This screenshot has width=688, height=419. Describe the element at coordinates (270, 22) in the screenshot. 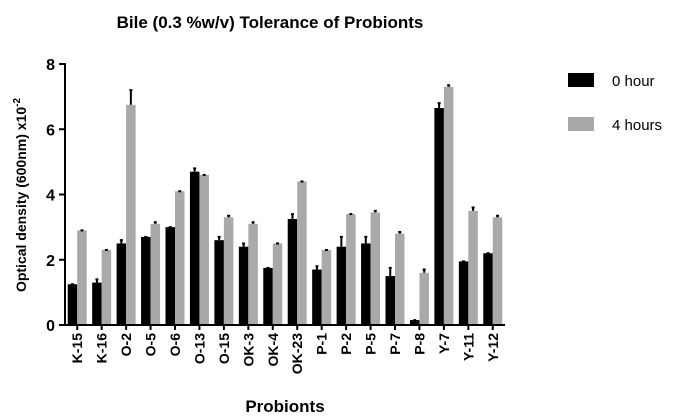

I see `chart-title: Bile (0.3 %w/v) Tolerance of Probionts` at that location.